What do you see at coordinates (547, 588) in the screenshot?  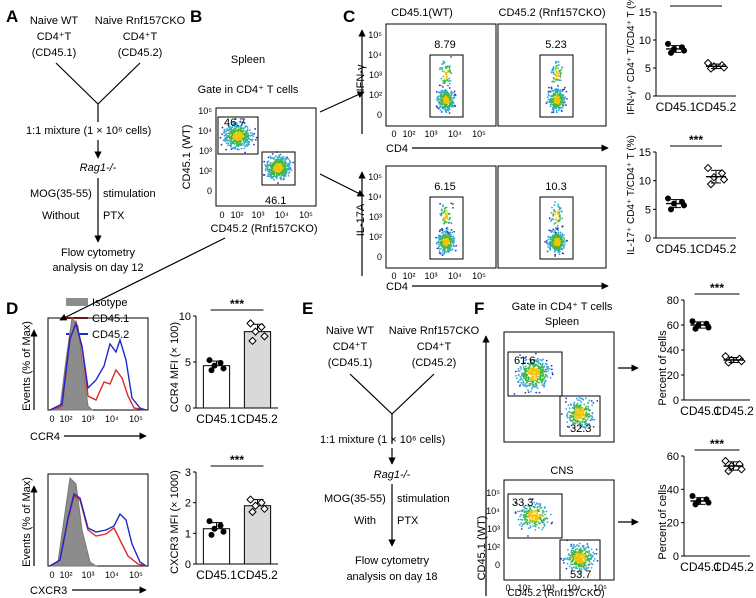 I see `f-xtick-3: 10³` at bounding box center [547, 588].